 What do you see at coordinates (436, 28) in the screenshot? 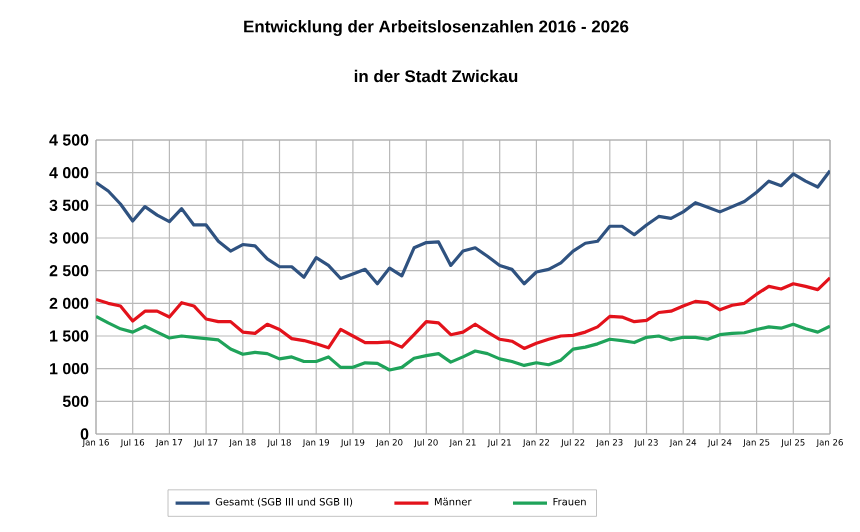
I see `chart-title: Entwicklung der Arbeitslosenzahlen 2016 - 2026` at bounding box center [436, 28].